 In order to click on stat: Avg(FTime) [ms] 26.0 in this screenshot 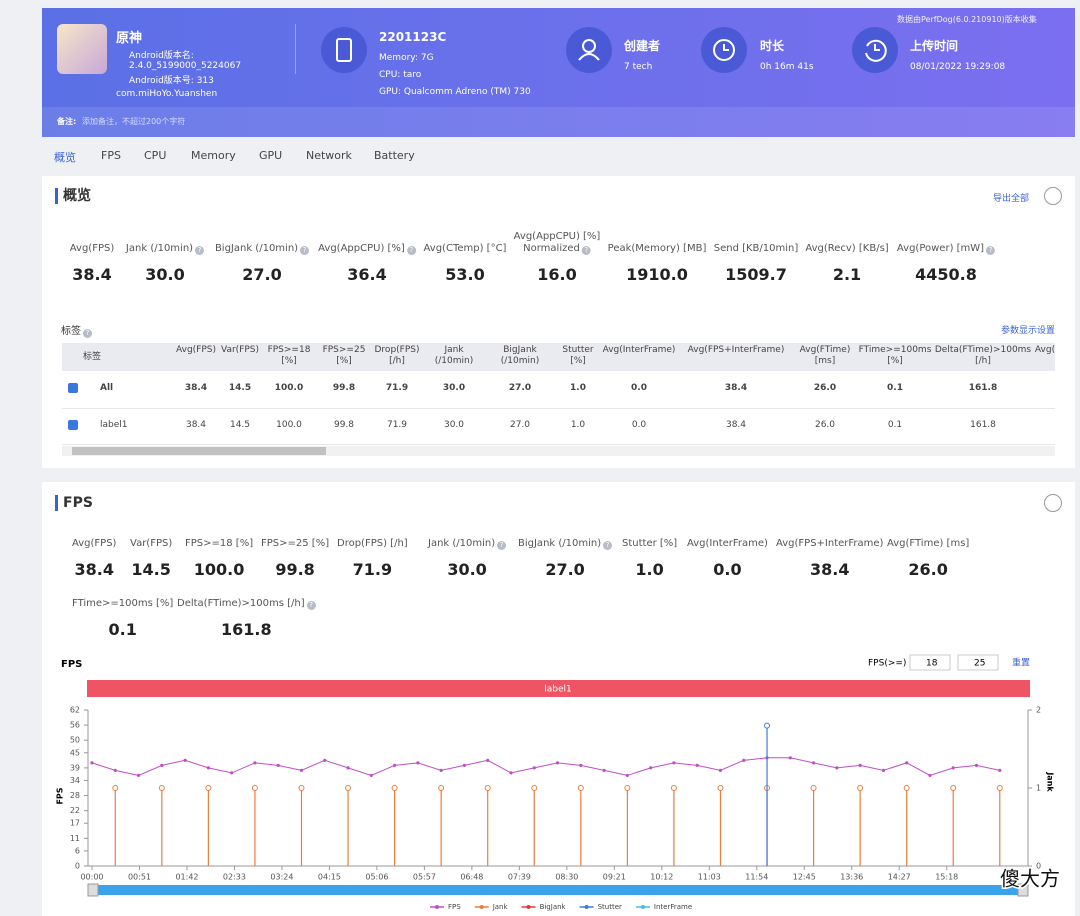, I will do `click(928, 558)`.